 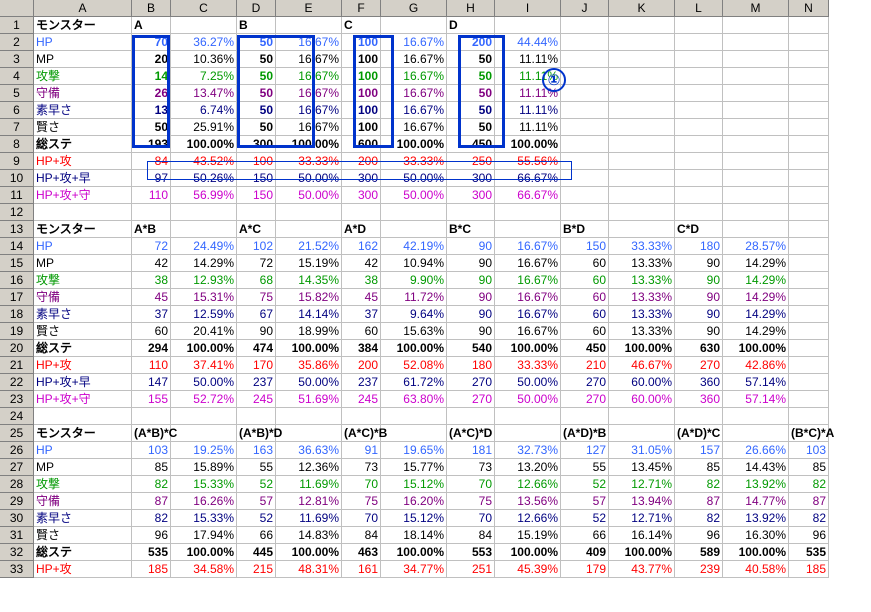 What do you see at coordinates (471, 484) in the screenshot?
I see `cell-h28: 70` at bounding box center [471, 484].